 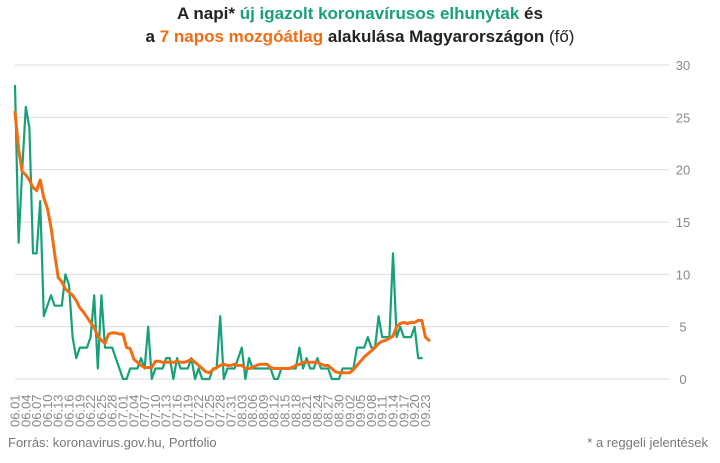 What do you see at coordinates (379, 13) in the screenshot?
I see `title-daily-highlight: új igazolt koronavírusos elhunytak` at bounding box center [379, 13].